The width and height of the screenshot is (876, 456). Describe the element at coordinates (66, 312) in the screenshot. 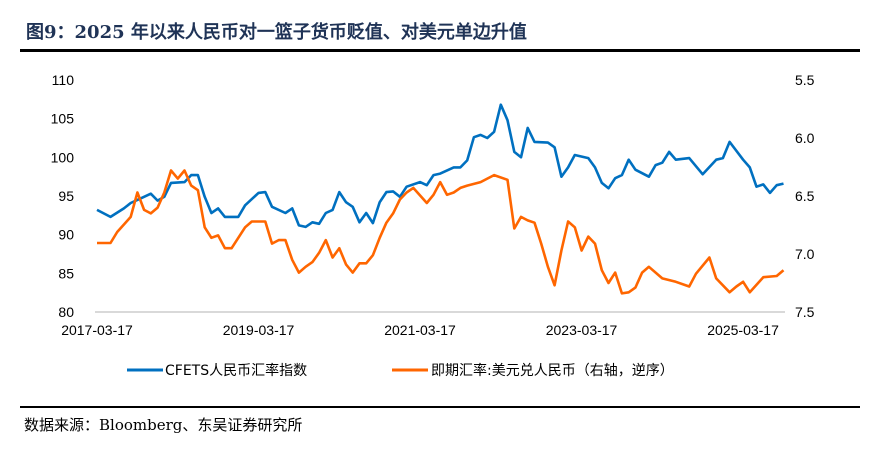

I see `y-left-tick-label: 80` at that location.